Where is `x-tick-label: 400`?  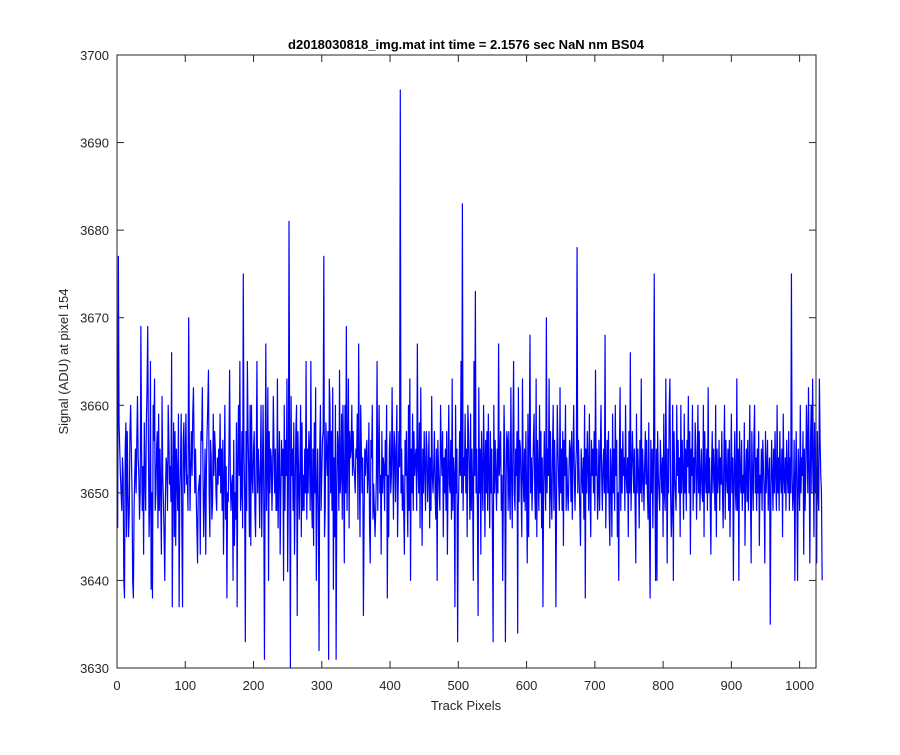
x-tick-label: 400 is located at coordinates (390, 685).